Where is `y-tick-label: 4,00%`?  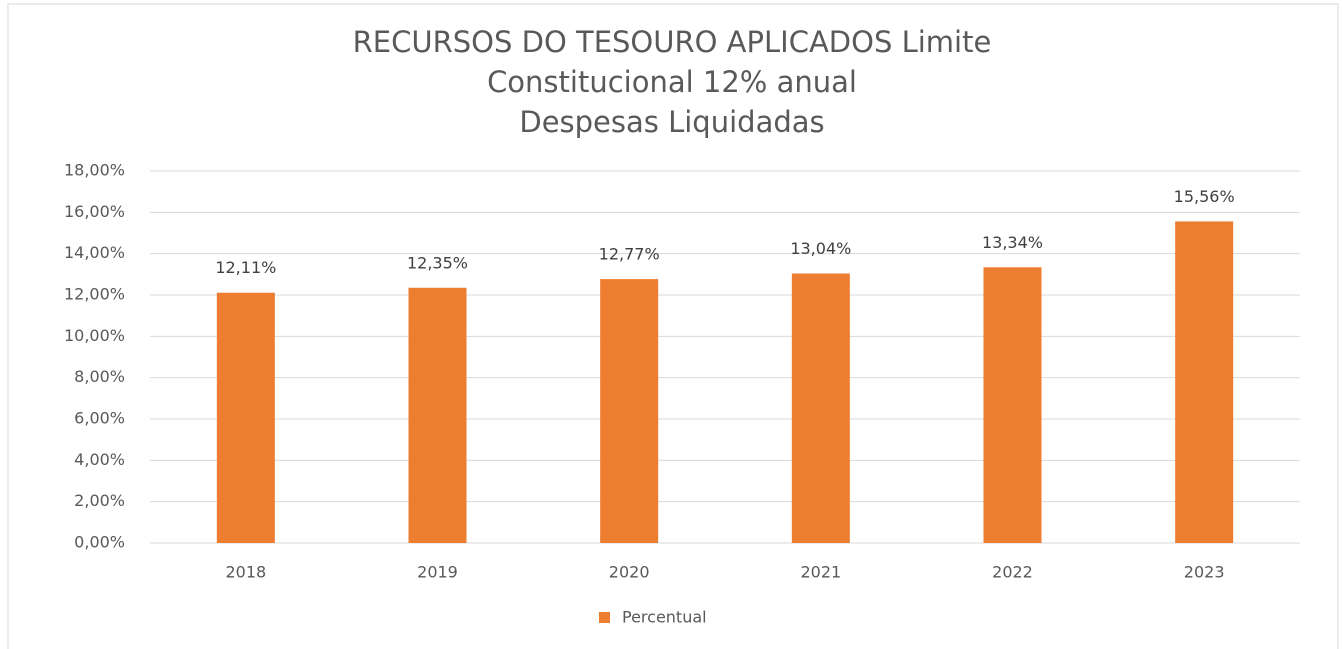
y-tick-label: 4,00% is located at coordinates (99, 459).